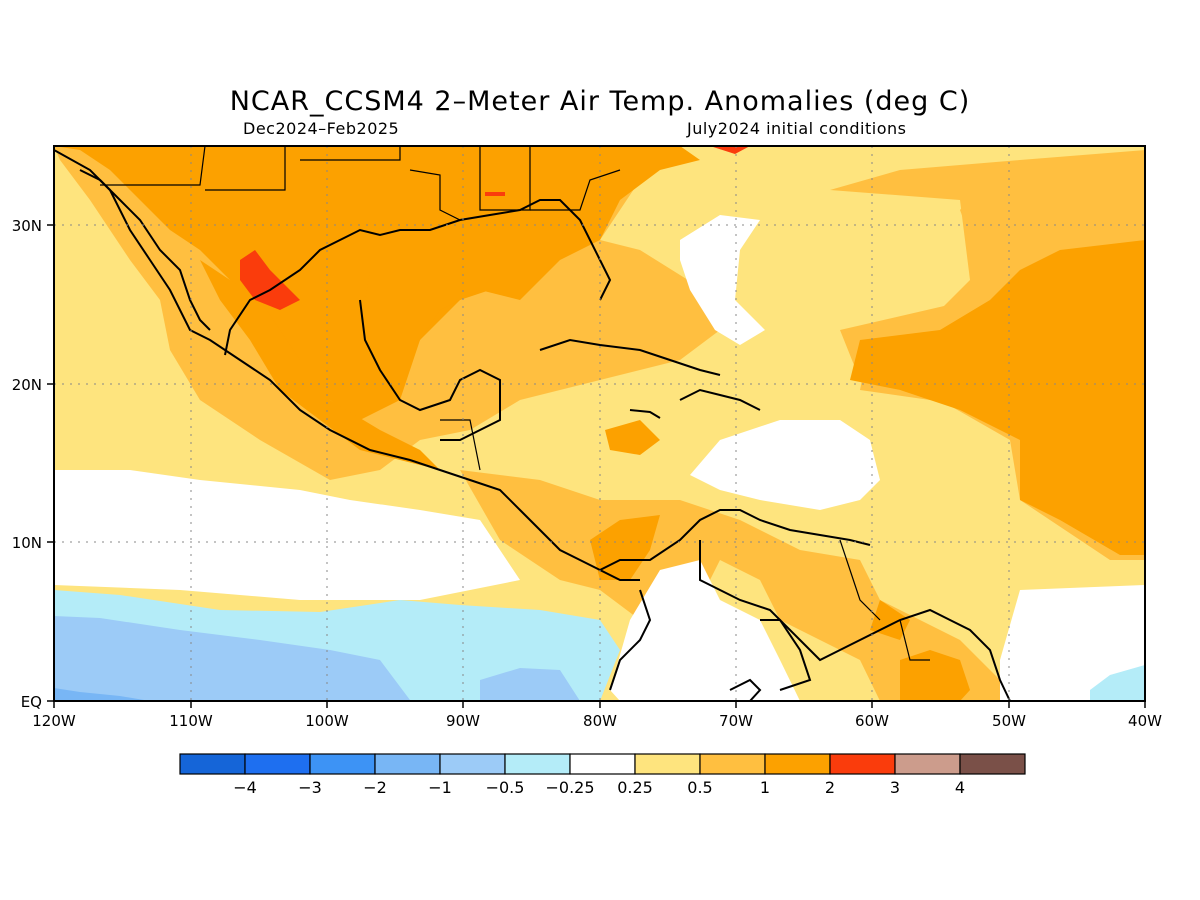  What do you see at coordinates (320, 365) in the screenshot?
I see `anomaly-region-1-2-mexico` at bounding box center [320, 365].